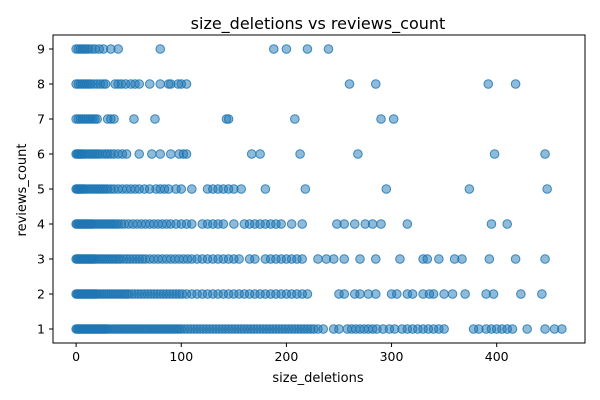 The height and width of the screenshot is (400, 600). I want to click on x-axis: 0 100 200 300 400, so click(290, 353).